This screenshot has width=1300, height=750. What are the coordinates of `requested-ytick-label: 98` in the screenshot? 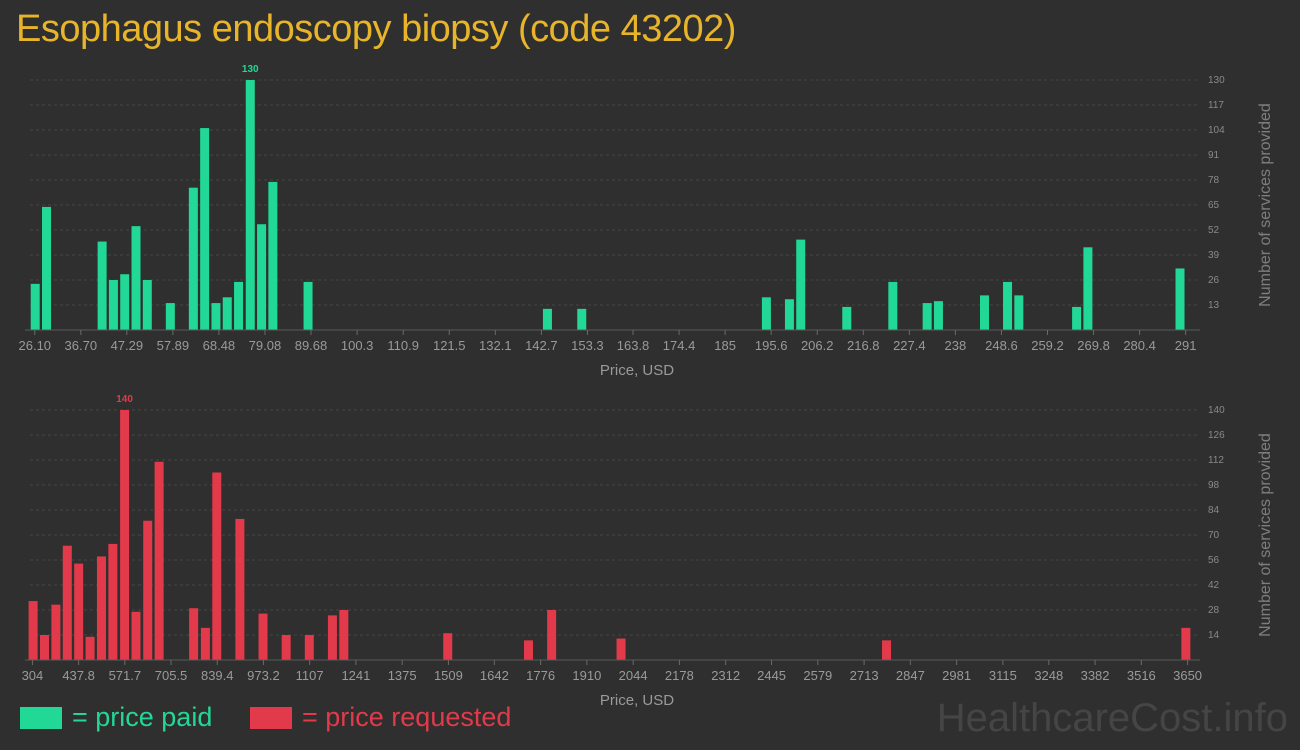 It's located at (1214, 485).